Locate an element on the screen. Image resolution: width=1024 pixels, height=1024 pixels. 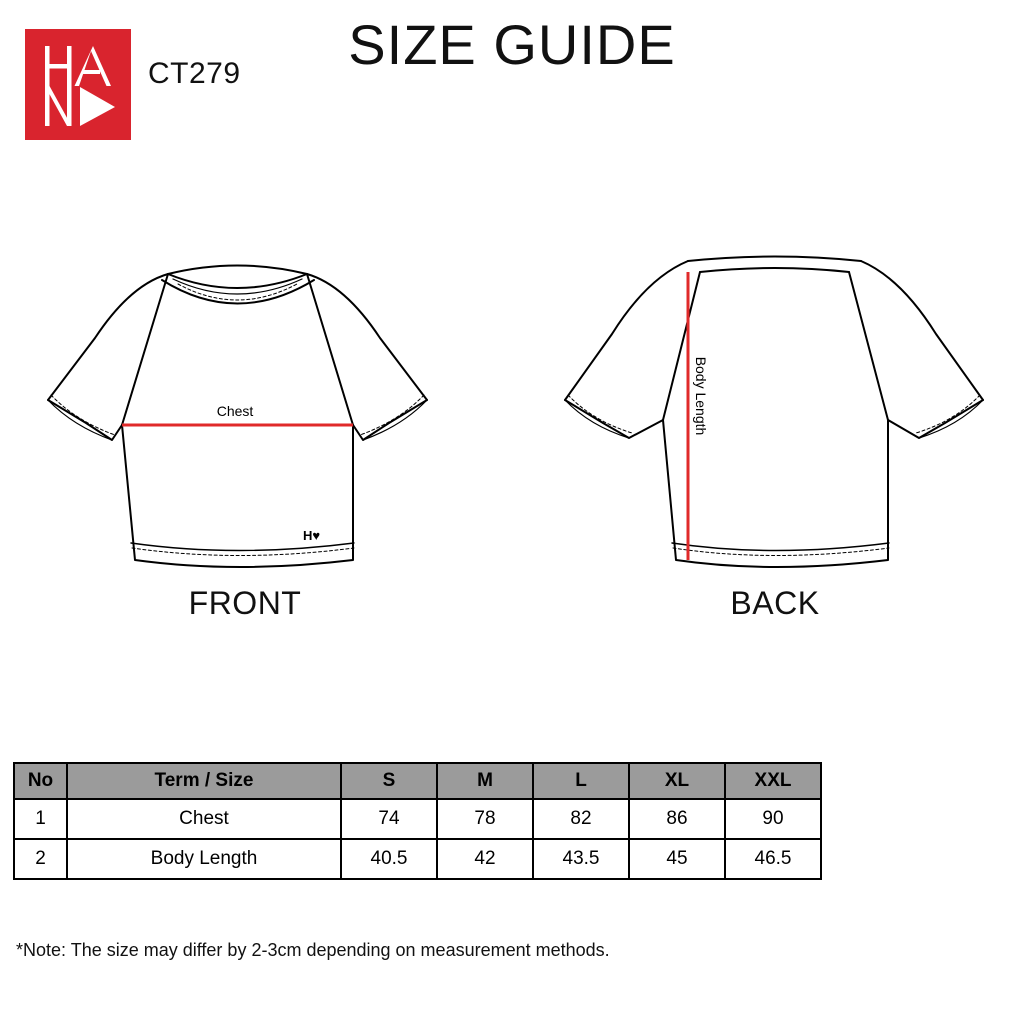
cell-xl: 45 is located at coordinates (677, 859).